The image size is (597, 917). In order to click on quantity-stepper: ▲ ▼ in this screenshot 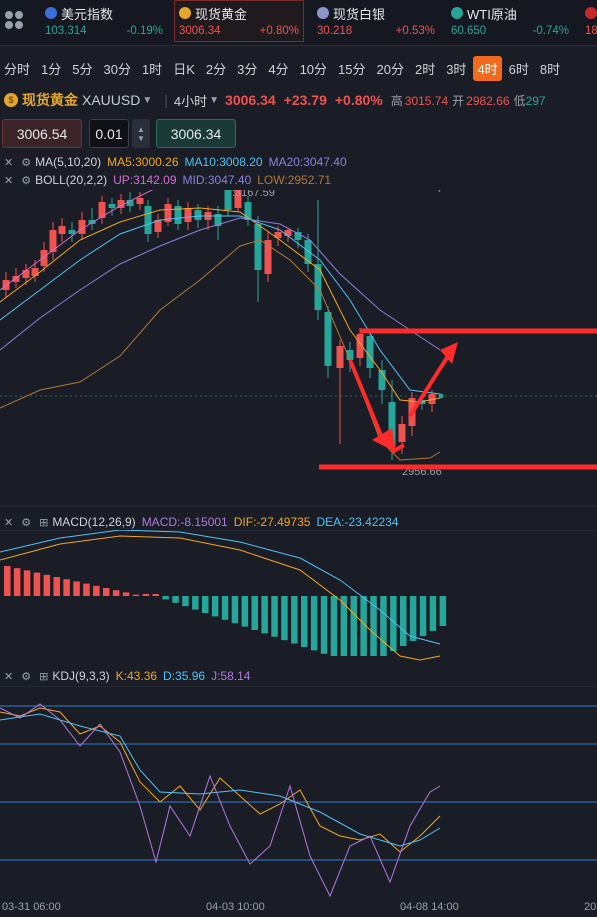, I will do `click(141, 133)`.